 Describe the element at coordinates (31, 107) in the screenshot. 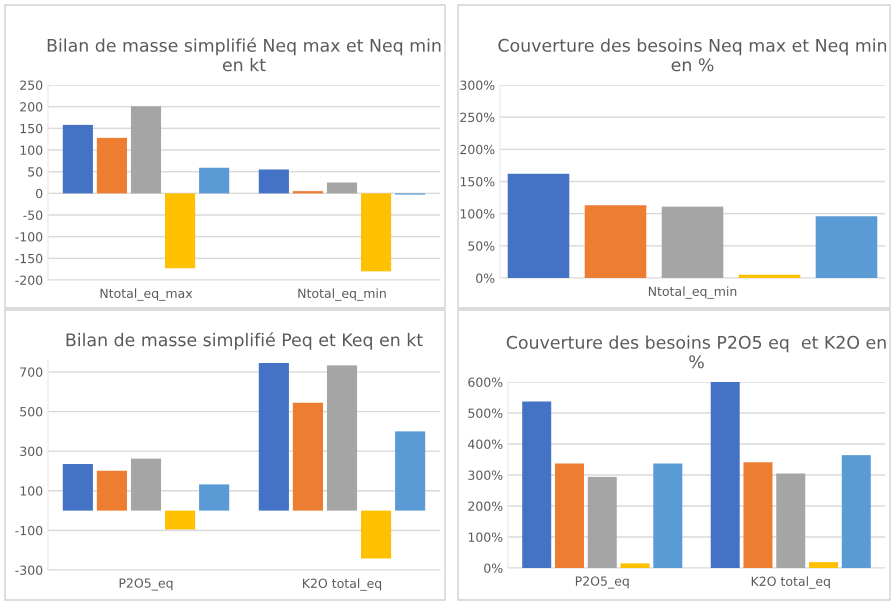

I see `y-tick-label: 200` at that location.